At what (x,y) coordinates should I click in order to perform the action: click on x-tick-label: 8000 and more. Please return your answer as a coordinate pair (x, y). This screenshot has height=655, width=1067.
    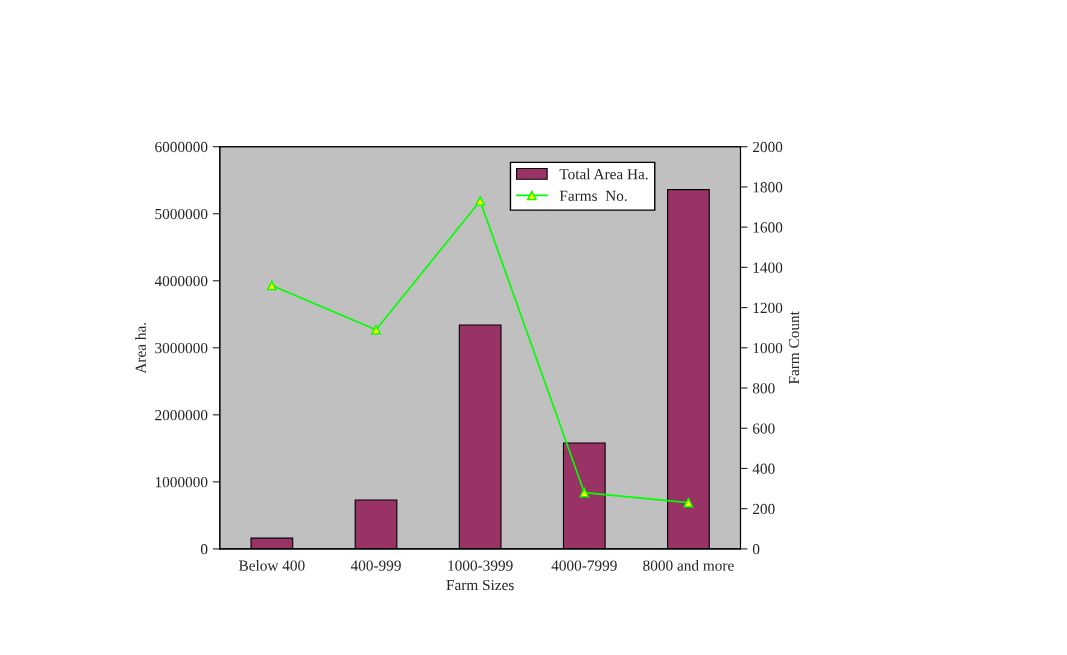
    Looking at the image, I should click on (688, 565).